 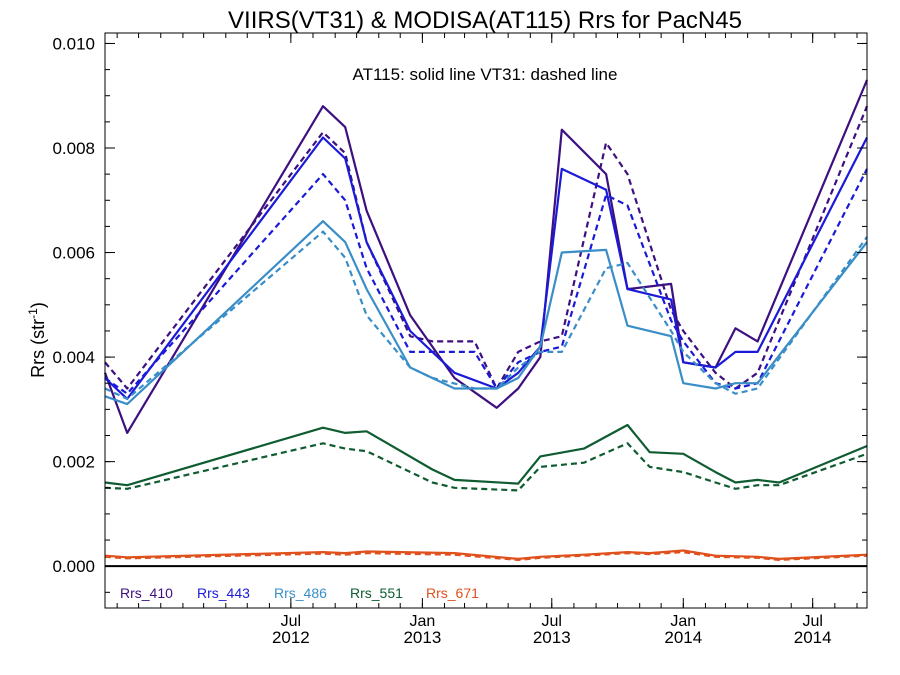 I want to click on y-tick-label: 0.010, so click(x=73, y=43).